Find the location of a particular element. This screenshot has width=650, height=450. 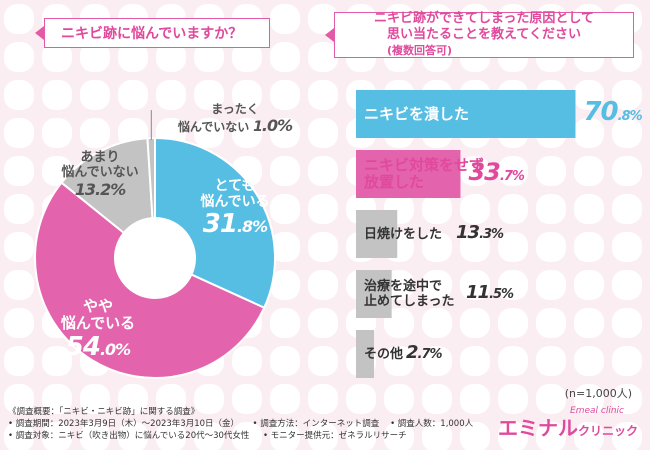

footnote-provider: • モニター提供元：ゼネラルリサーチ is located at coordinates (334, 436).